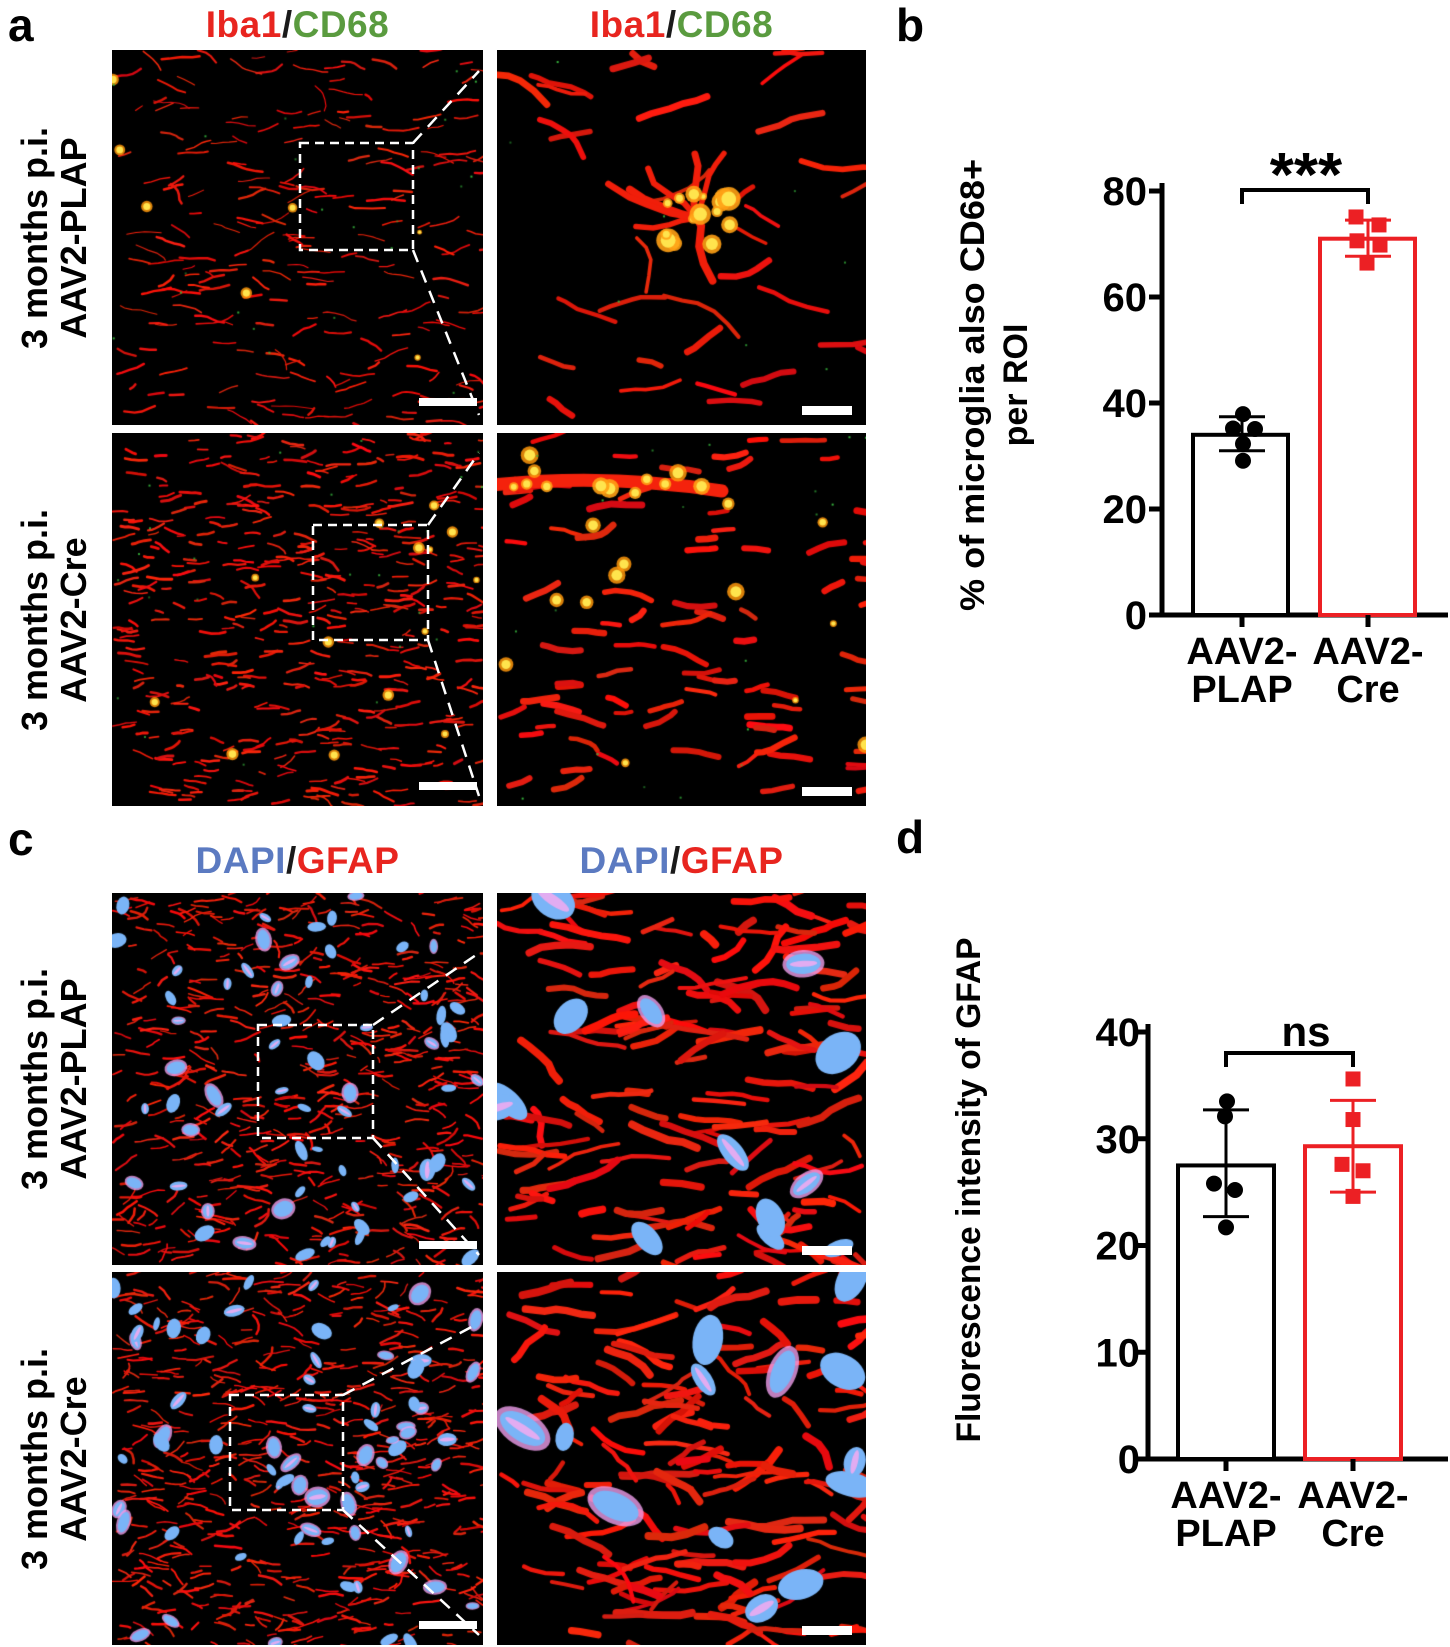 The image size is (1450, 1647). Describe the element at coordinates (21, 839) in the screenshot. I see `panel-c-label: c` at that location.